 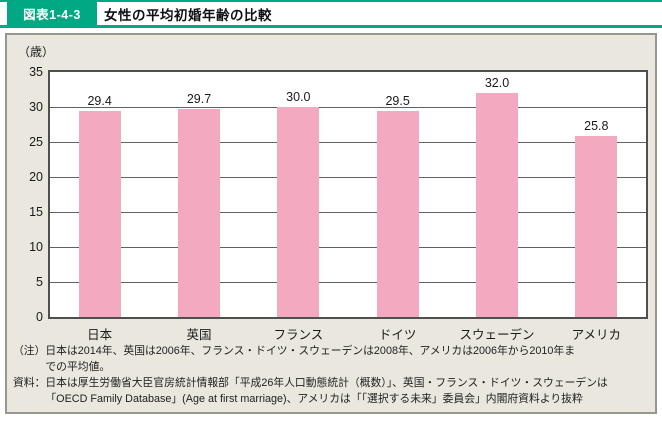 I want to click on header-underline, so click(x=331, y=26).